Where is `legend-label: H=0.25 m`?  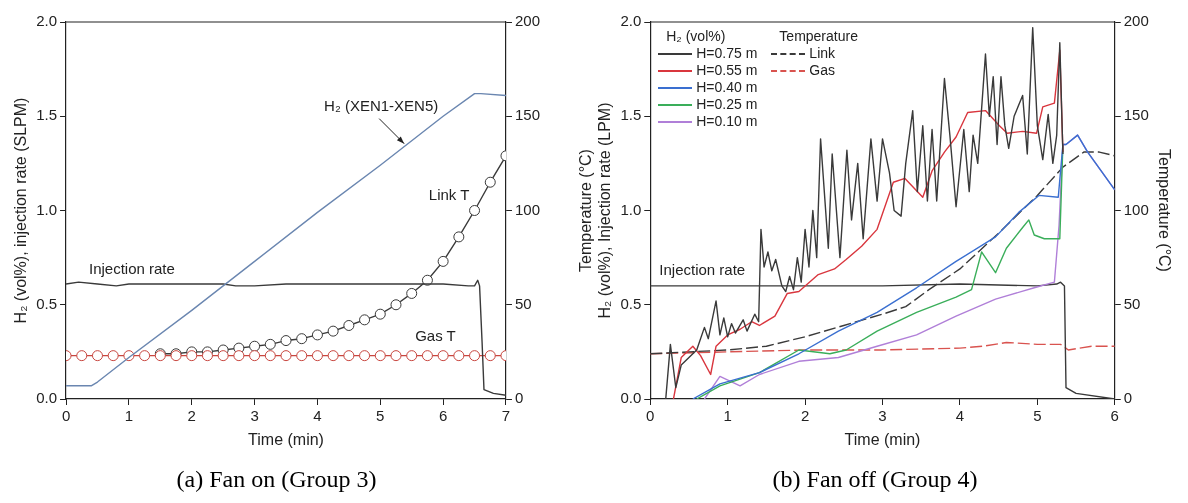
legend-label: H=0.25 m is located at coordinates (727, 104).